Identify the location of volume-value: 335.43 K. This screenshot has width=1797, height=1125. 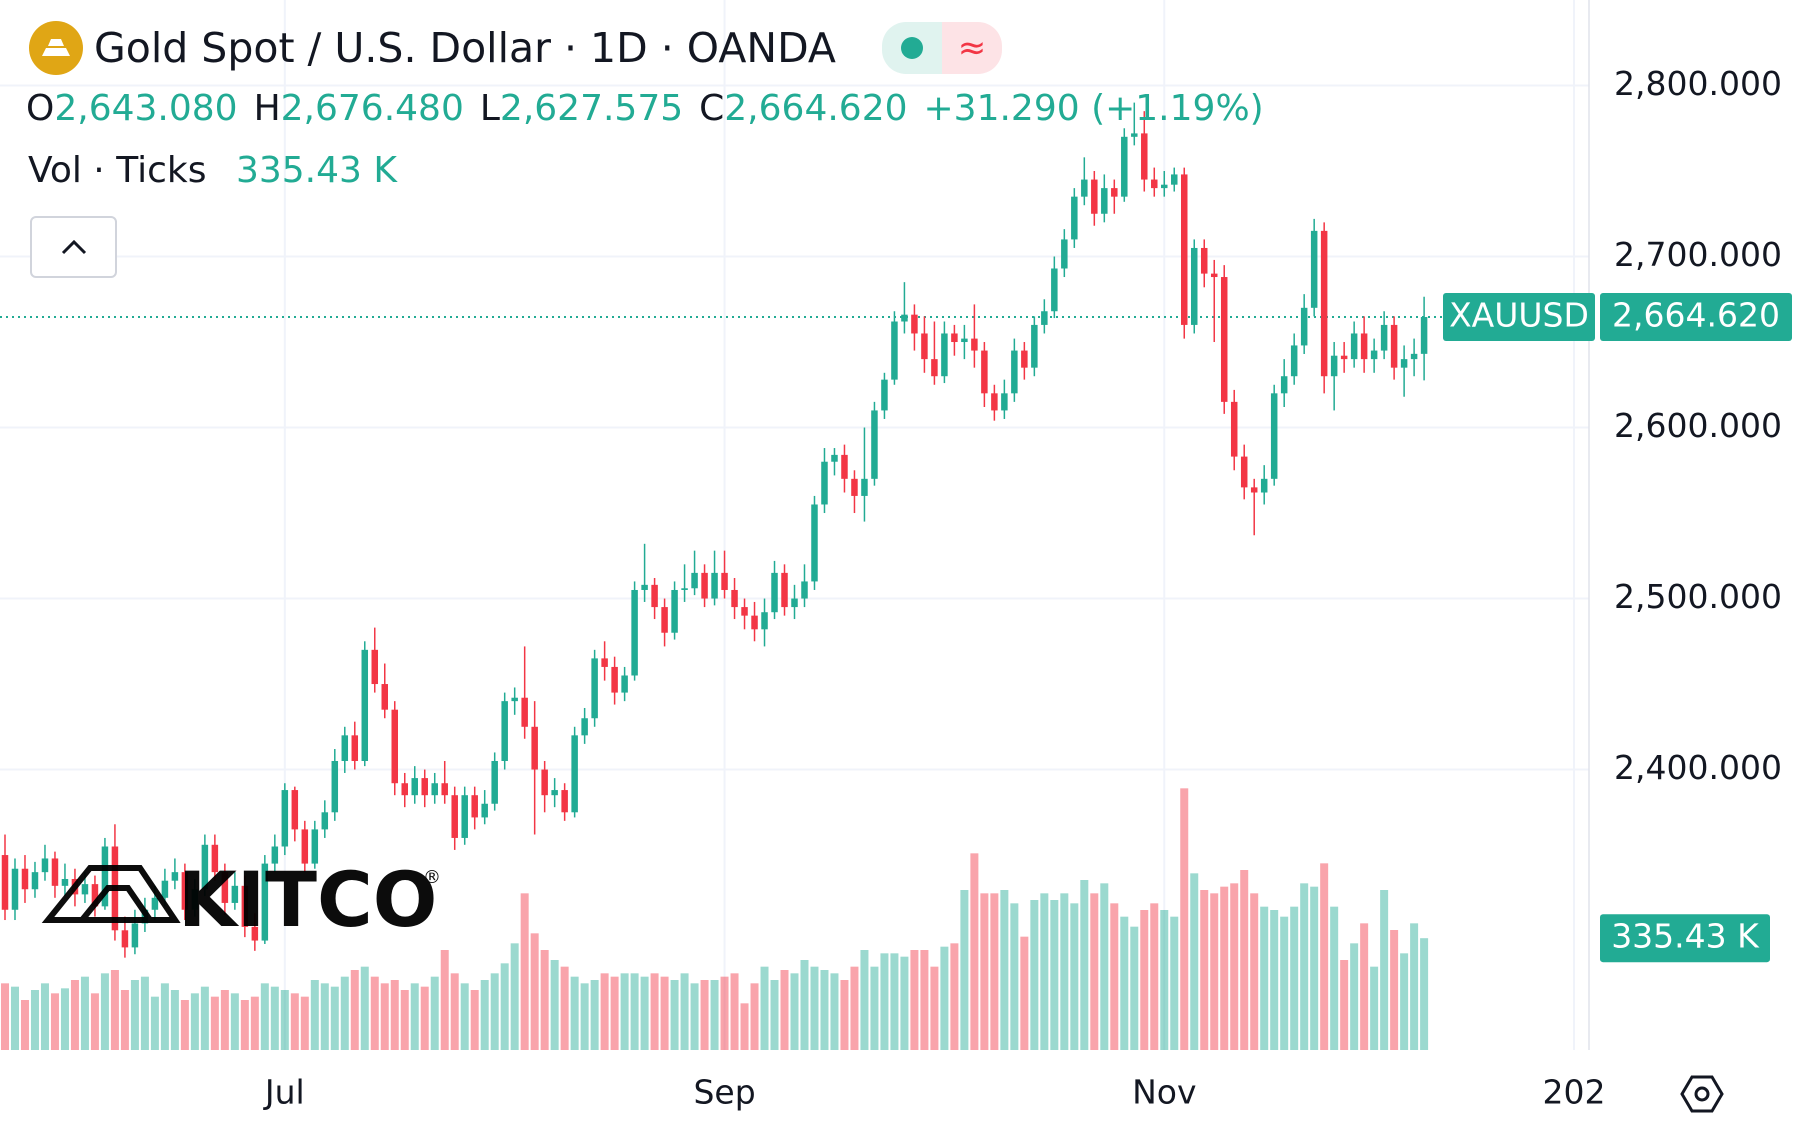
(316, 170).